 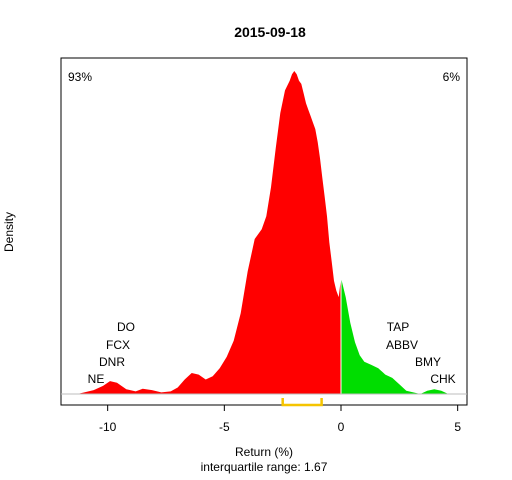 I want to click on chart-title: 2015-09-18, so click(x=270, y=32).